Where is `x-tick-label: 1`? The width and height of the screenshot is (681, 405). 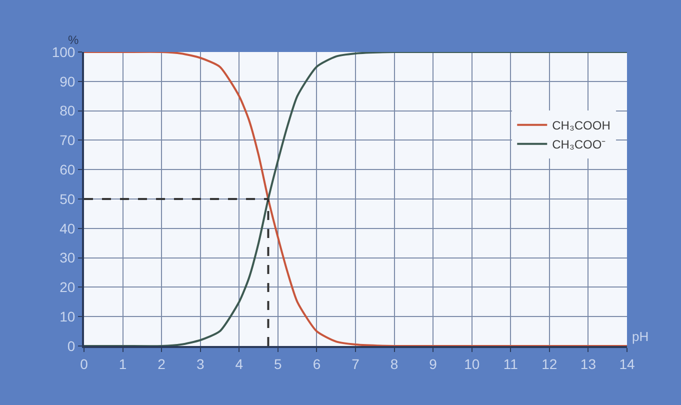 x-tick-label: 1 is located at coordinates (122, 364).